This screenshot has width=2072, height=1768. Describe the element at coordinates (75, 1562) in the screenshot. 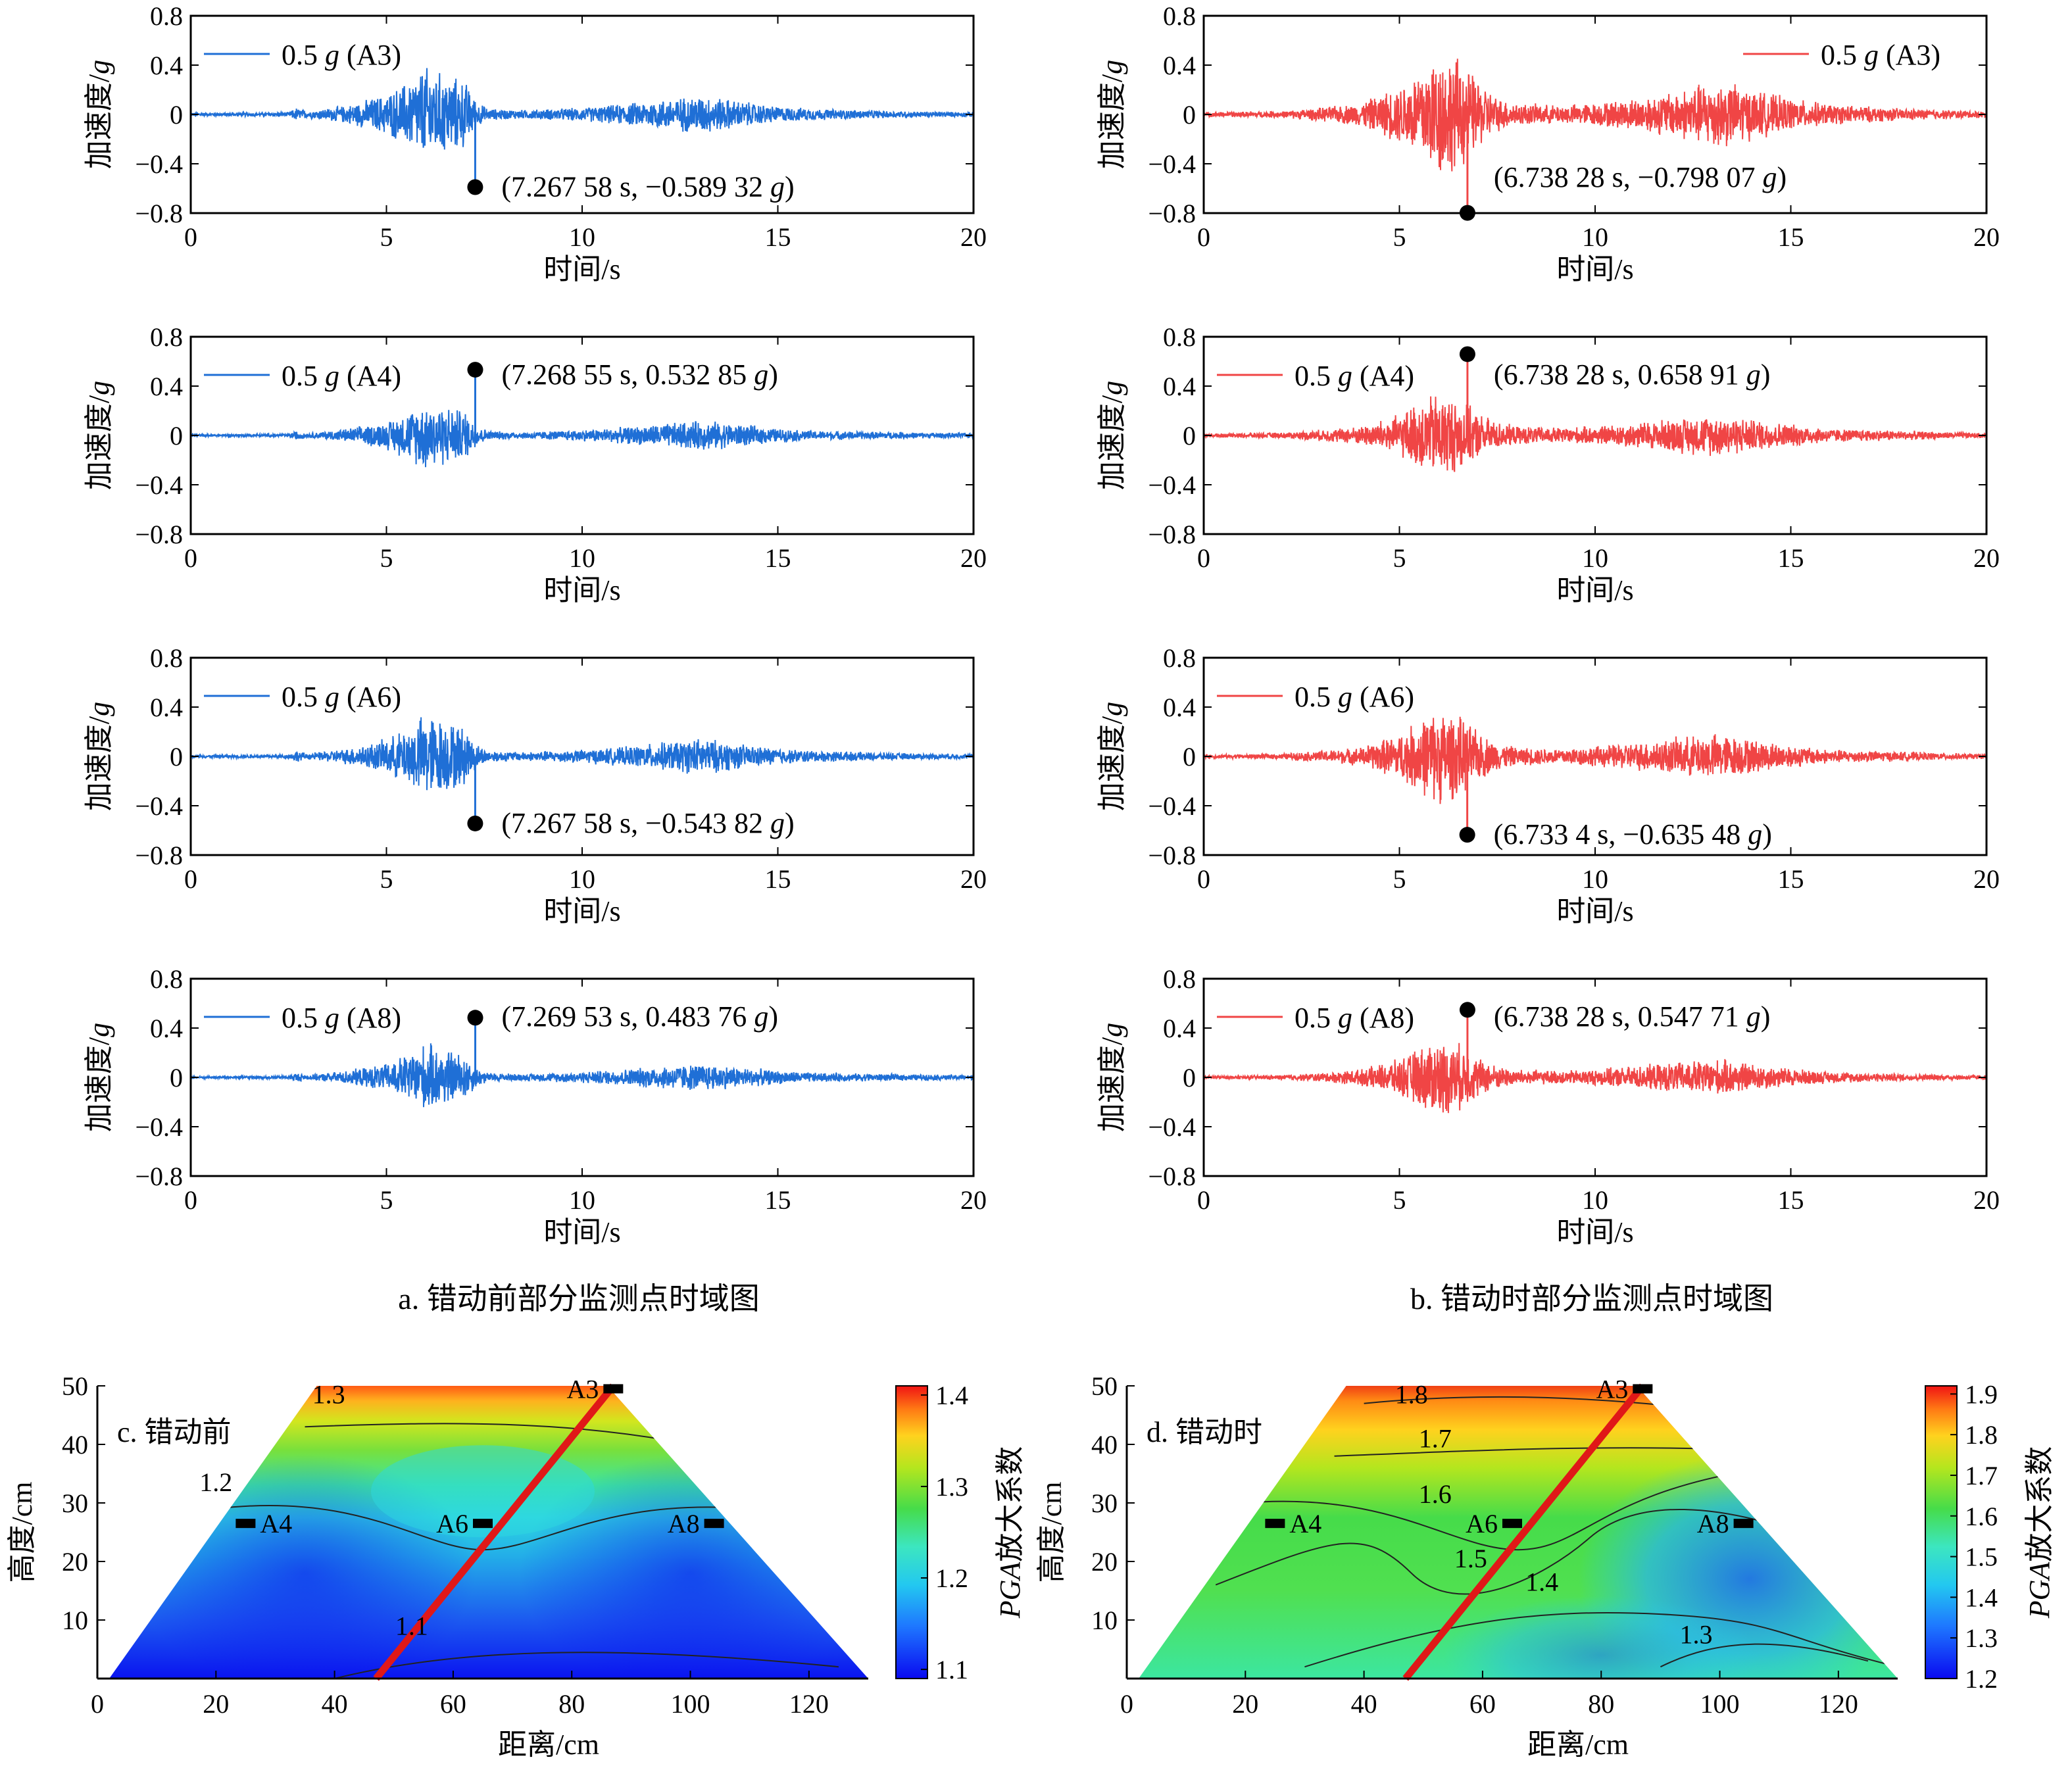

I see `y-tick-label: 20` at that location.